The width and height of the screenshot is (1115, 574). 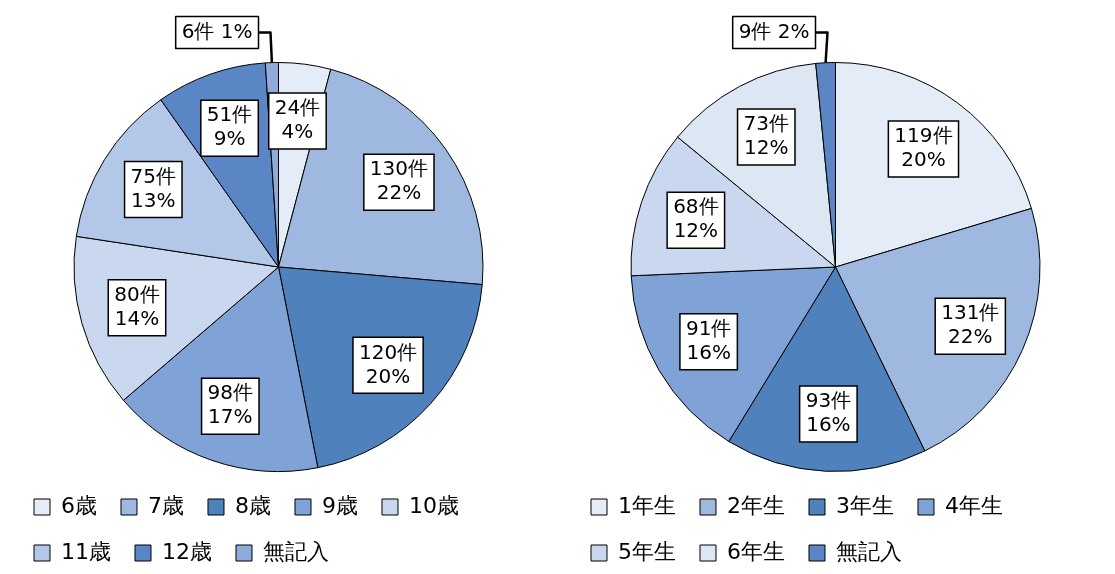 What do you see at coordinates (339, 505) in the screenshot?
I see `legend-label: 9歳` at bounding box center [339, 505].